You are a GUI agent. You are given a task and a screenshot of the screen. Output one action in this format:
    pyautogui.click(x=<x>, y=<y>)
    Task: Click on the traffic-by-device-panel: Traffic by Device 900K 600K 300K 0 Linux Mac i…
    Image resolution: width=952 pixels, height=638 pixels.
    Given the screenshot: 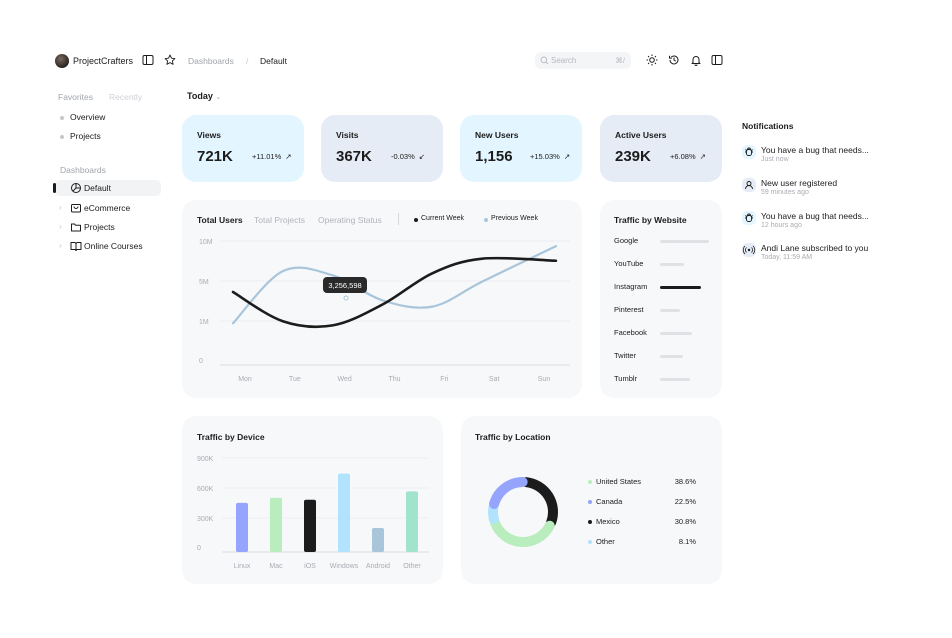 What is the action you would take?
    pyautogui.click(x=312, y=500)
    